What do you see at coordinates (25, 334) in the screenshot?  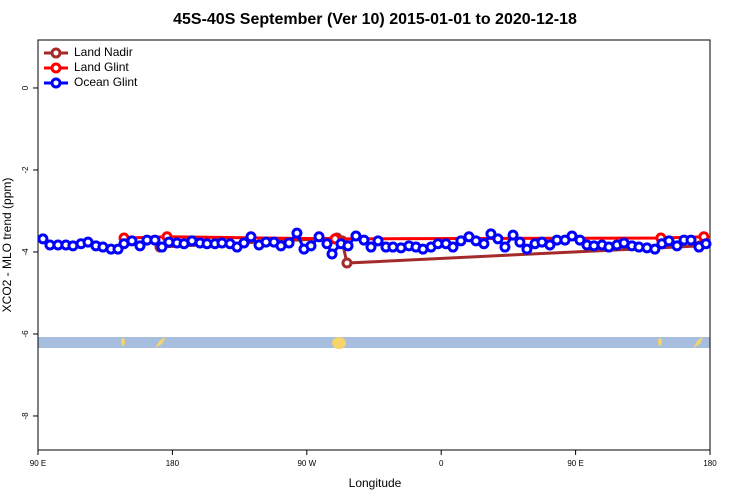 I see `y-tick-label: -6` at bounding box center [25, 334].